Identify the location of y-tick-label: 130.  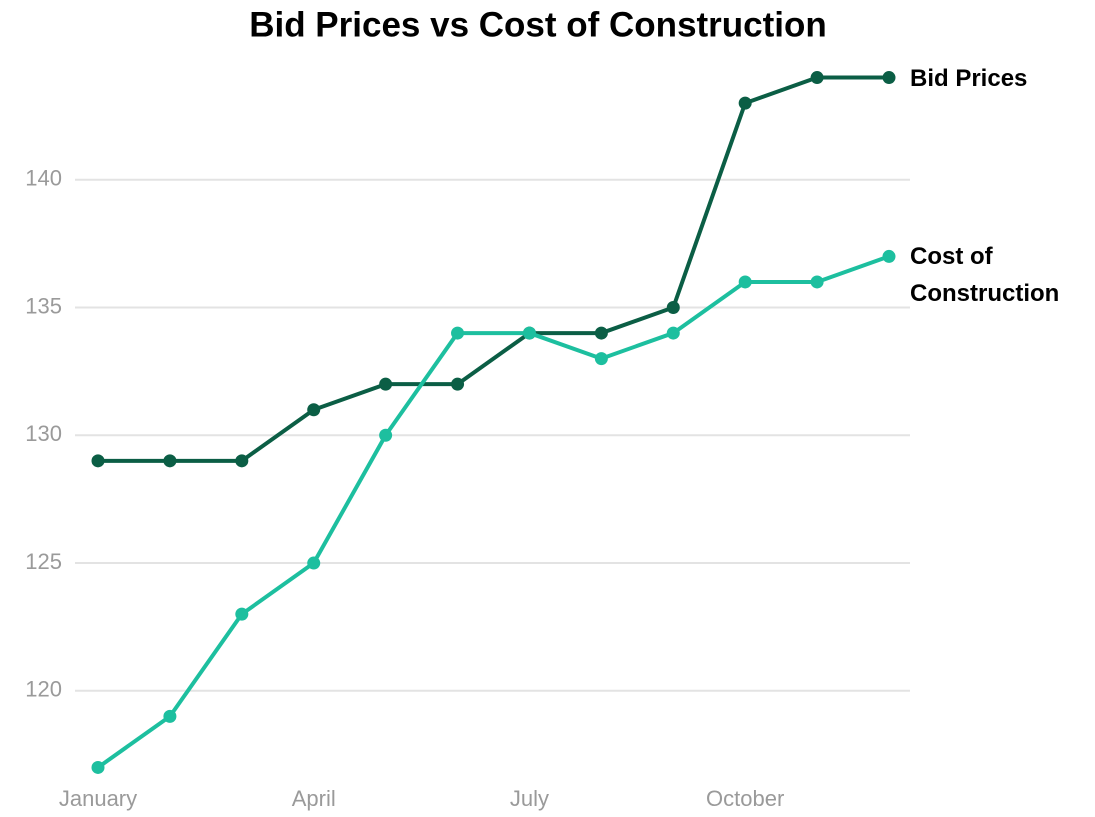
(43, 433).